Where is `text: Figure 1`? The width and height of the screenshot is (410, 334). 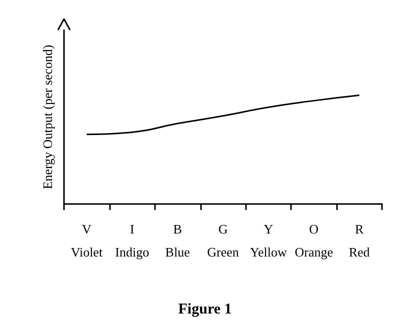
text: Figure 1 is located at coordinates (205, 310).